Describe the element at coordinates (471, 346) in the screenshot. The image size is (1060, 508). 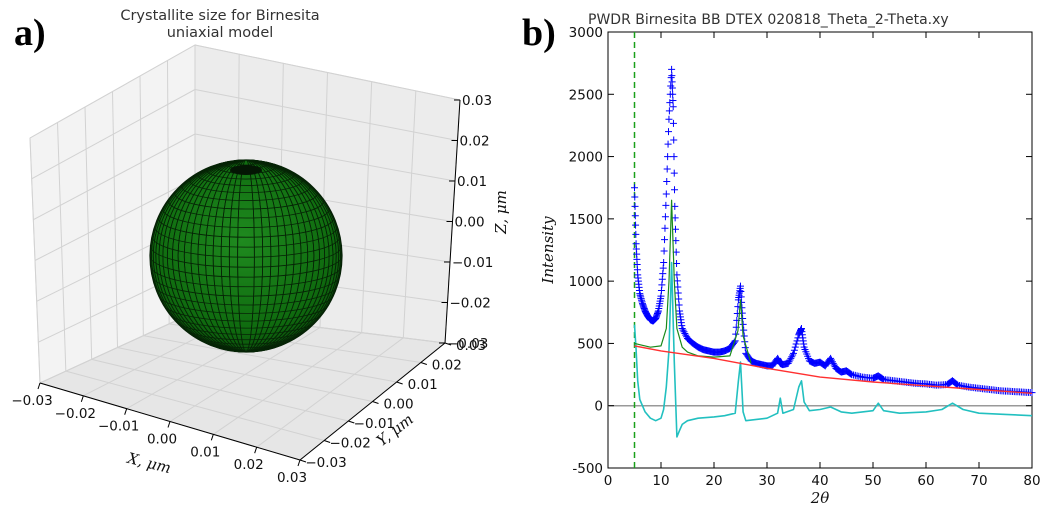
I see `y-tick-label: 0.03` at that location.